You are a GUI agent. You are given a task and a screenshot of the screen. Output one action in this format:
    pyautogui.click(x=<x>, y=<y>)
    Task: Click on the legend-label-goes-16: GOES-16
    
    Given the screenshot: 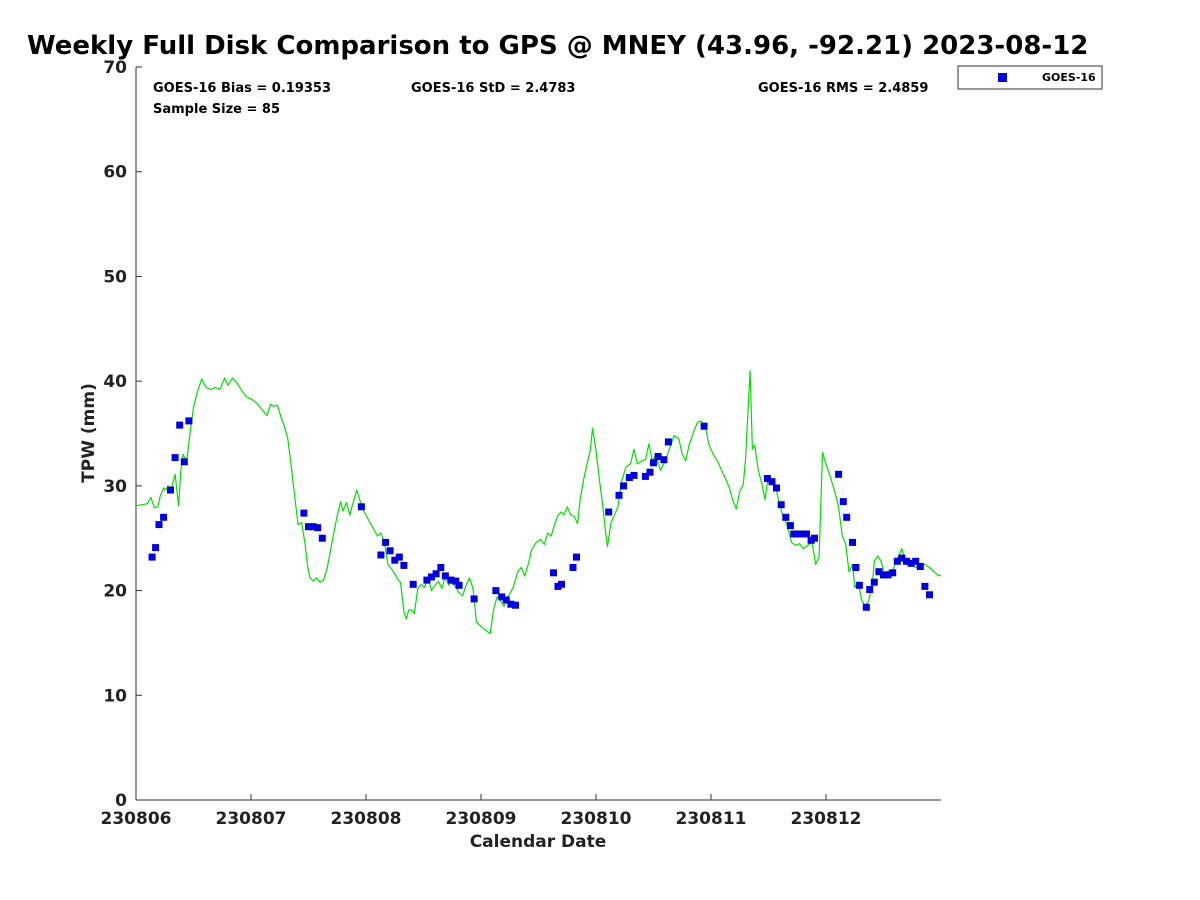 What is the action you would take?
    pyautogui.click(x=1069, y=77)
    